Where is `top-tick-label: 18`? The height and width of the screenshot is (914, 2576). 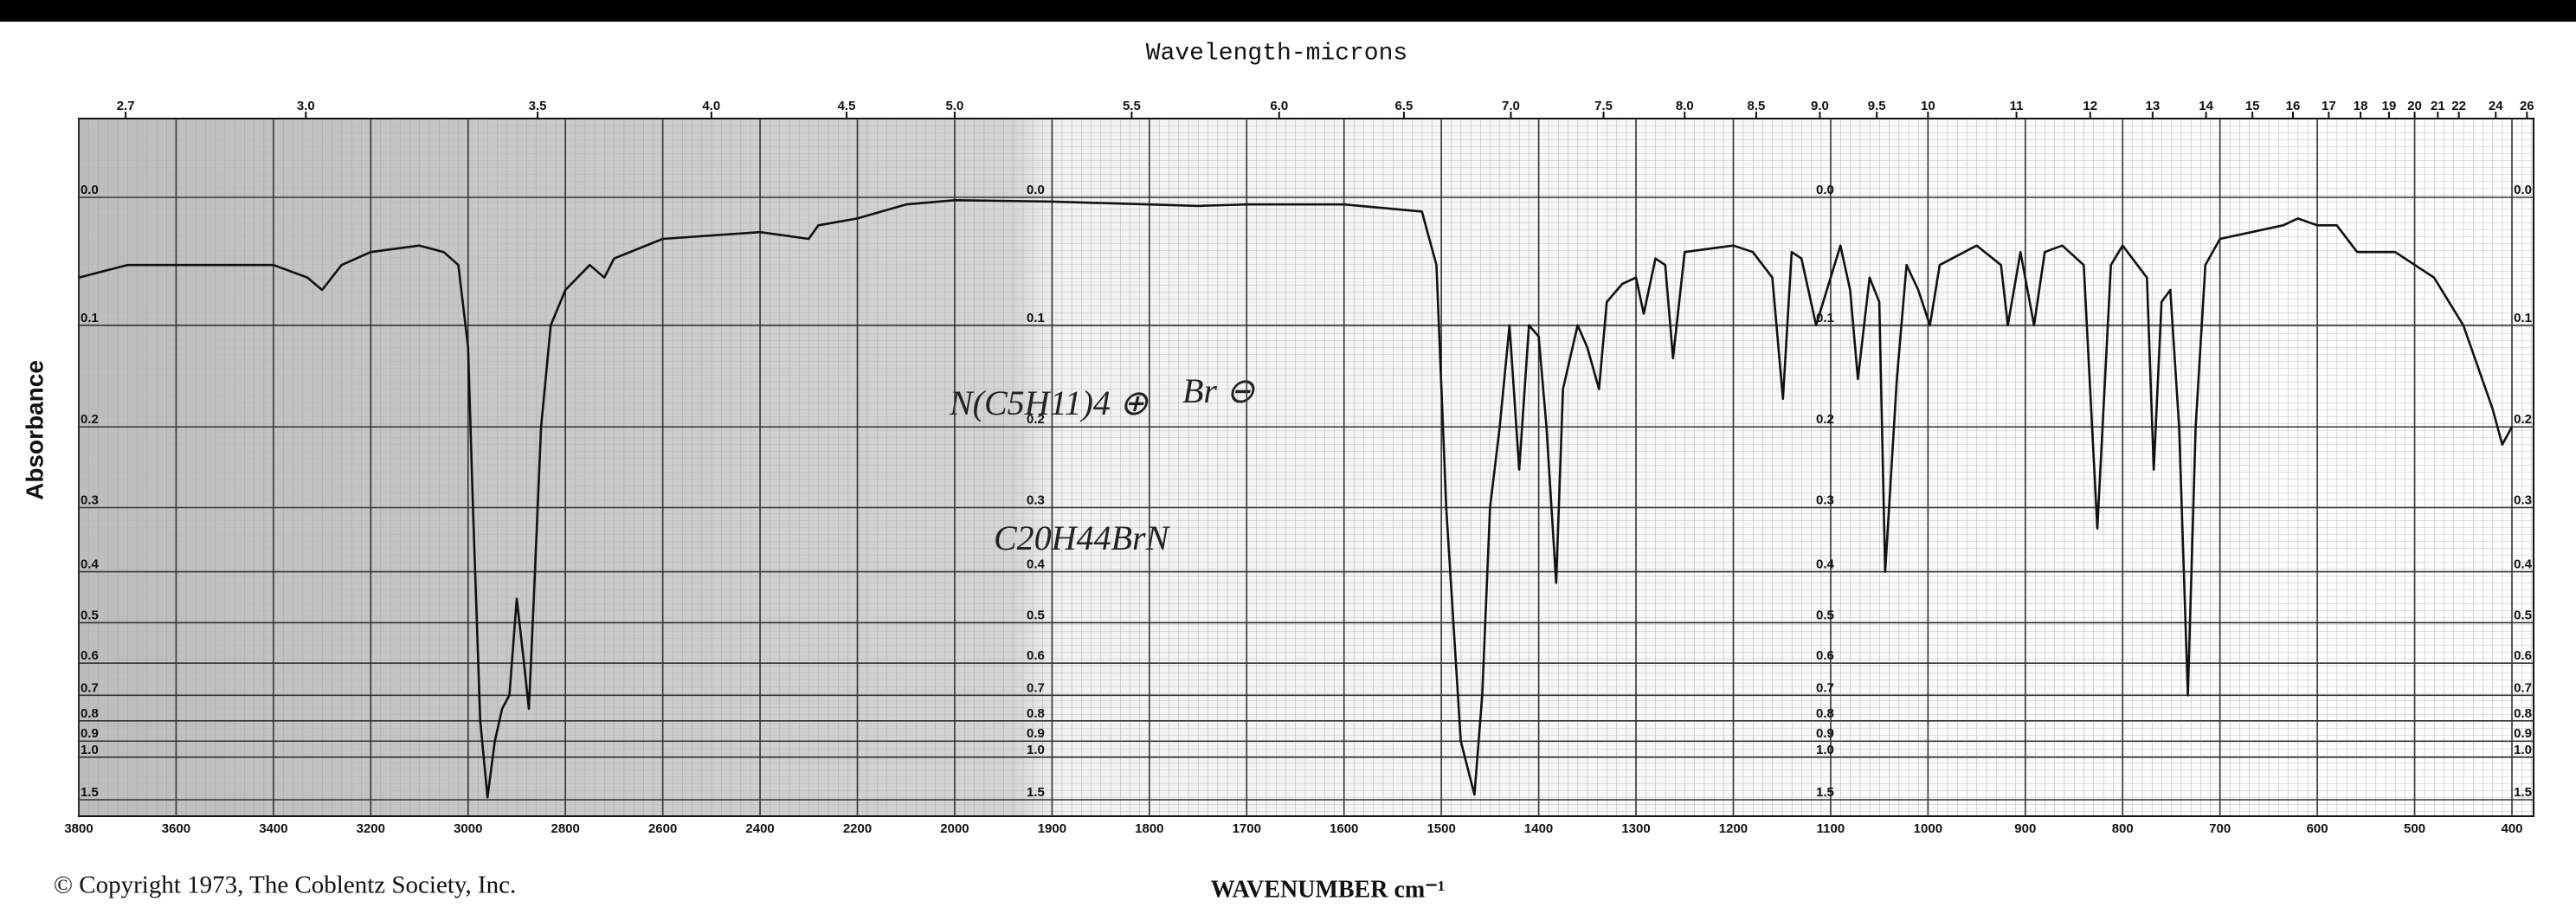
top-tick-label: 18 is located at coordinates (2361, 106).